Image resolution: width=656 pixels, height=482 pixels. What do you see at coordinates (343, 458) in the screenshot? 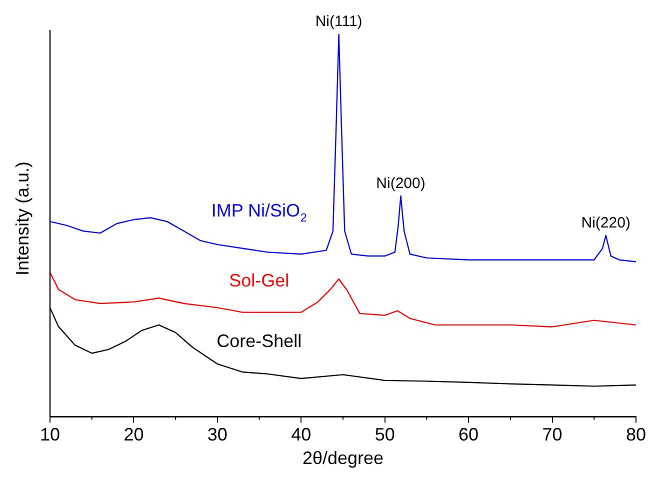
I see `x-axis-title: 2θ/degree` at bounding box center [343, 458].